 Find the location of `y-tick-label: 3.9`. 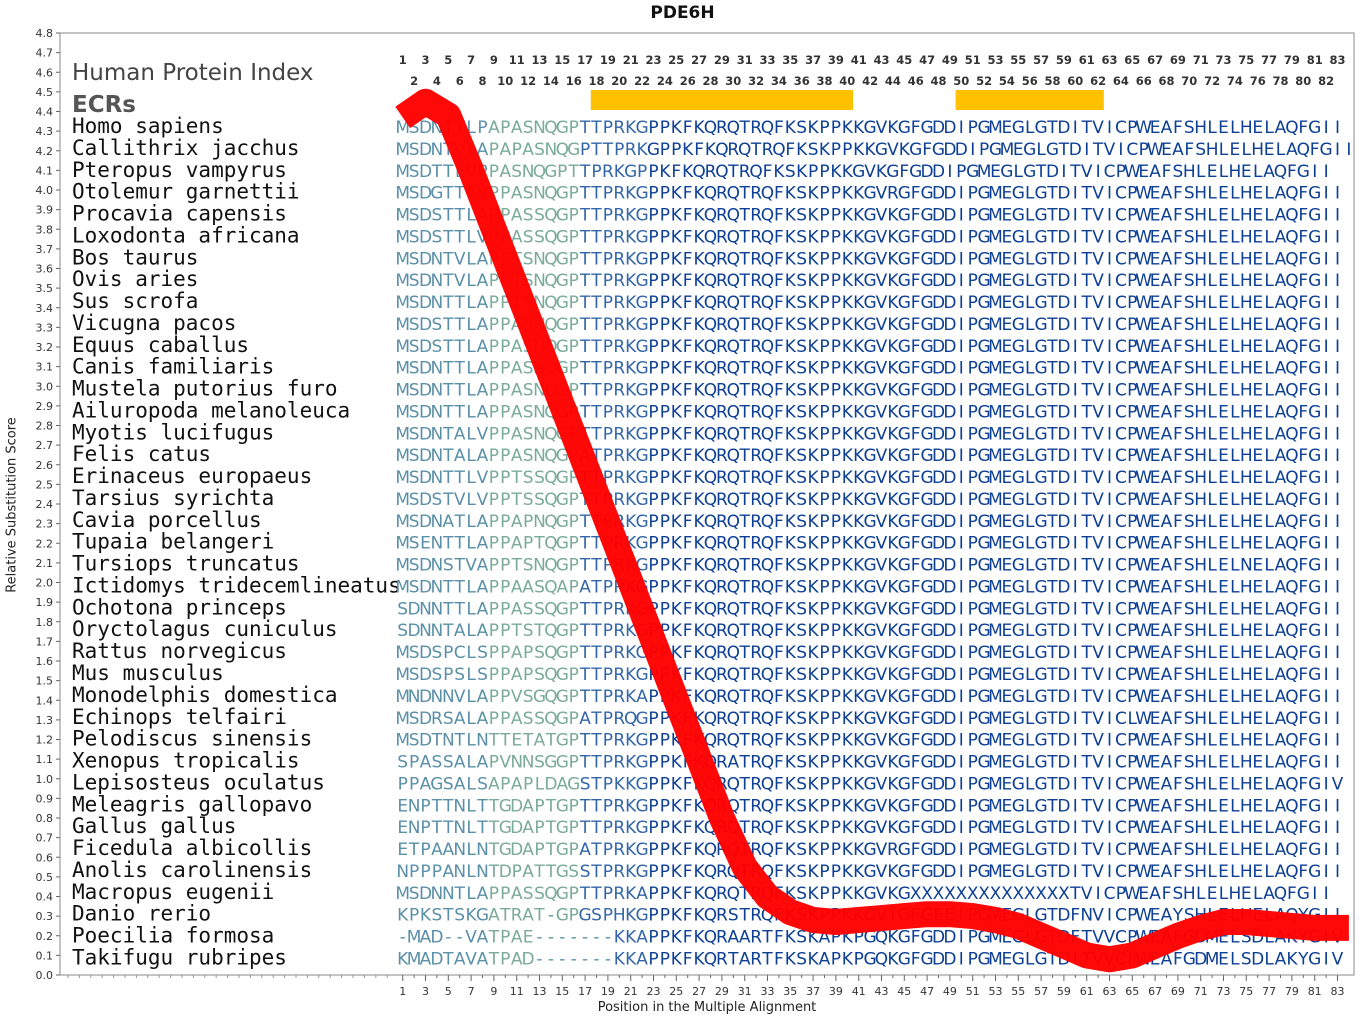

y-tick-label: 3.9 is located at coordinates (45, 210).